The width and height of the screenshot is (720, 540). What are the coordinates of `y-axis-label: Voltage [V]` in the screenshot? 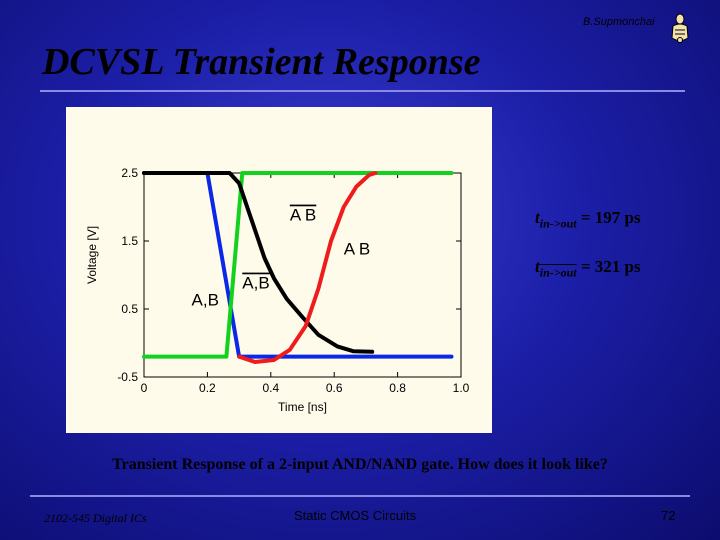 It's located at (92, 255).